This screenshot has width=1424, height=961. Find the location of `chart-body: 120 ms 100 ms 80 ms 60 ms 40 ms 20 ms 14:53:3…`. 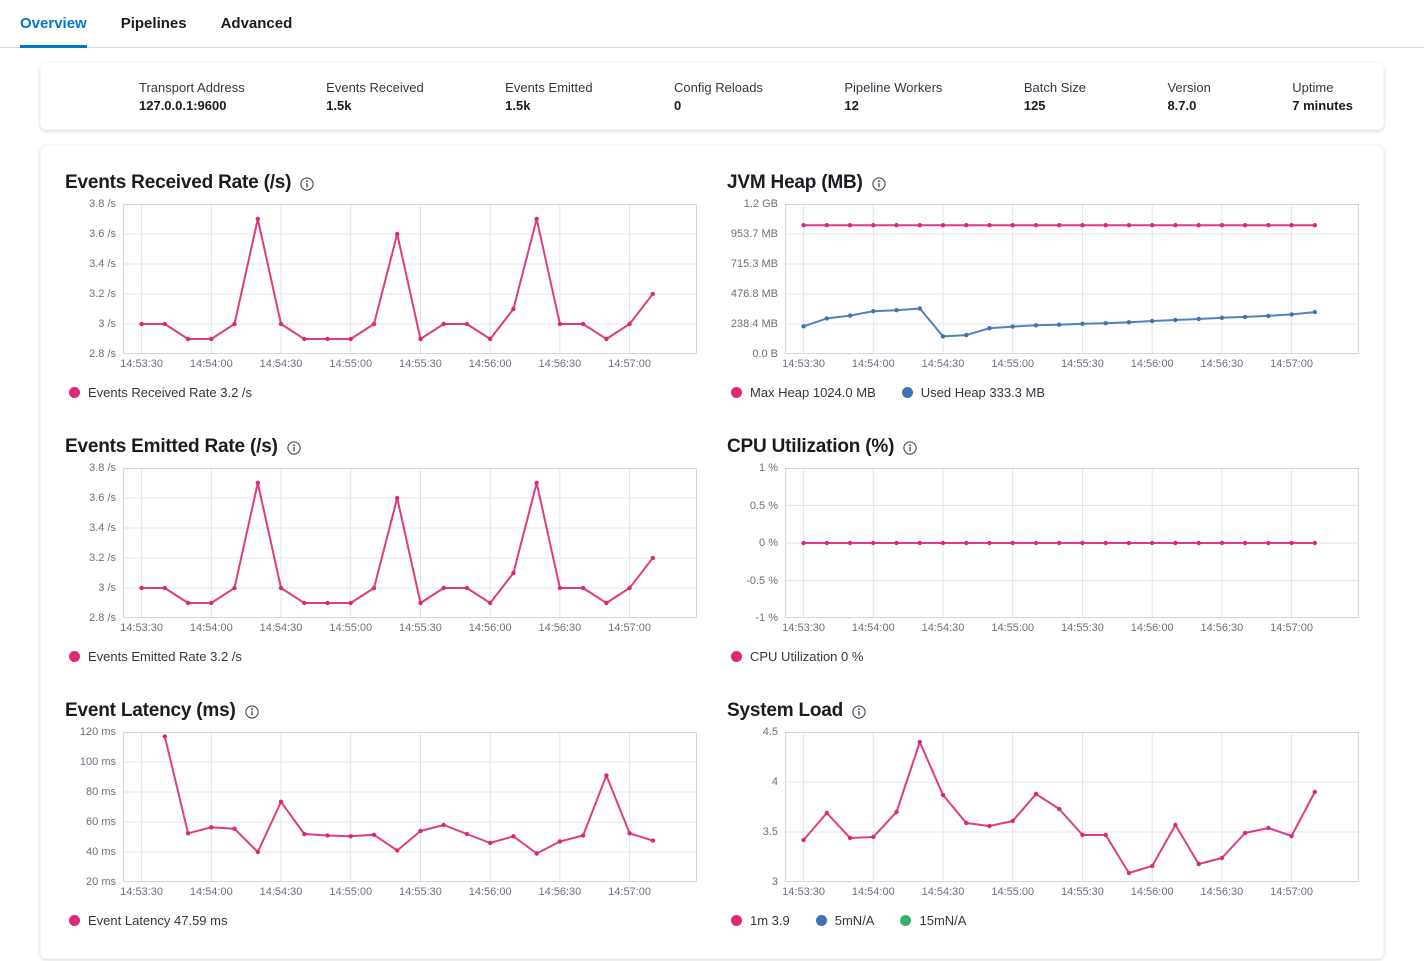

chart-body: 120 ms 100 ms 80 ms 60 ms 40 ms 20 ms 14:53:3… is located at coordinates (381, 815).